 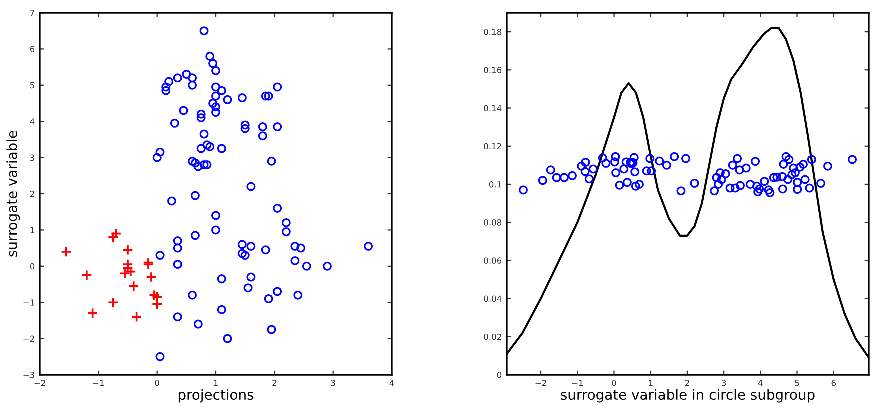 I want to click on y-tick-label: 0.16, so click(x=493, y=70).